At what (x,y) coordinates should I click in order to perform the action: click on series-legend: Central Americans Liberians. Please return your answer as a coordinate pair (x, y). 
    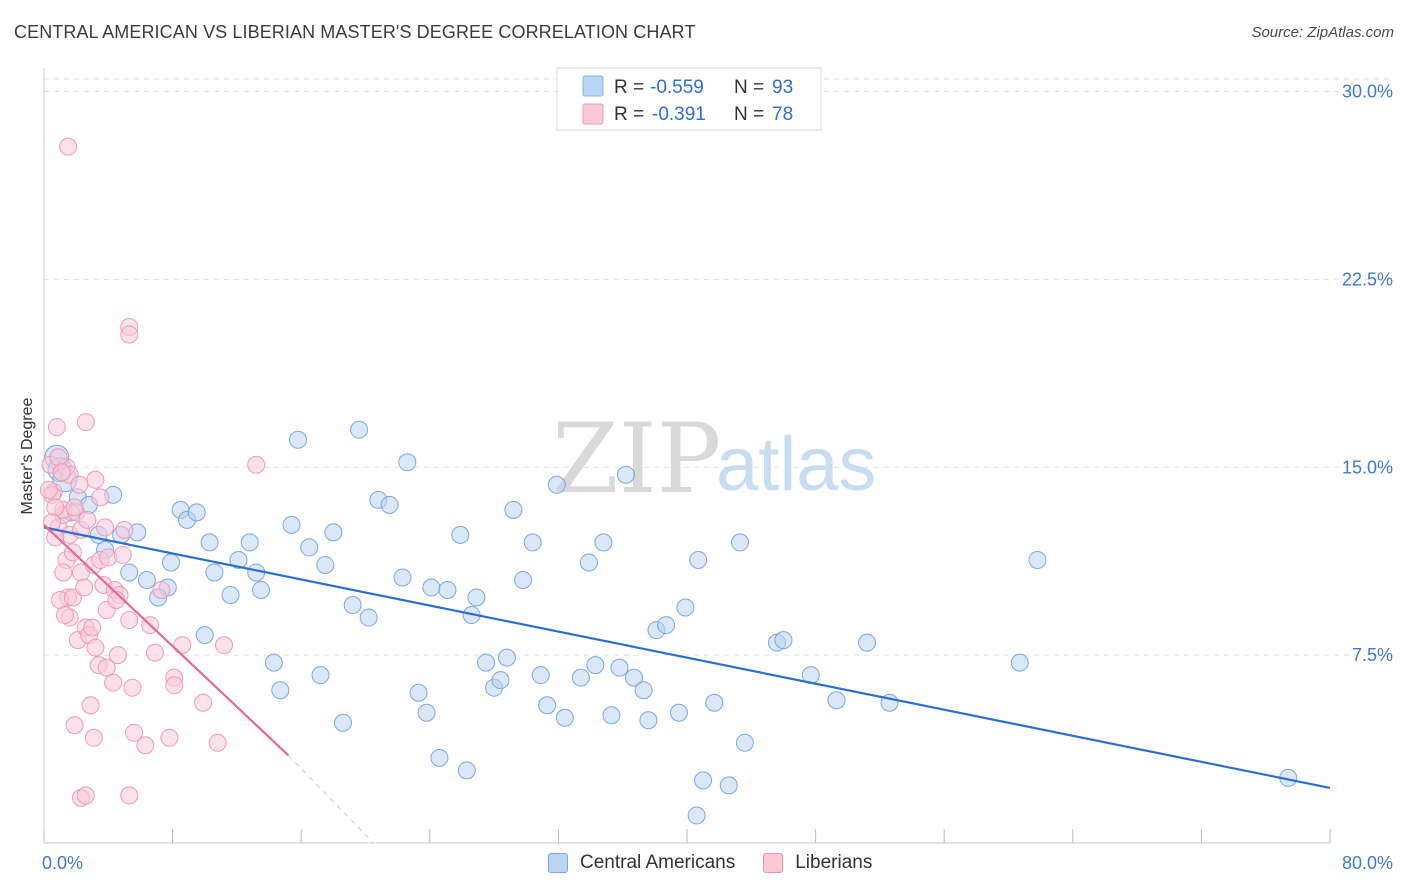
    Looking at the image, I should click on (724, 863).